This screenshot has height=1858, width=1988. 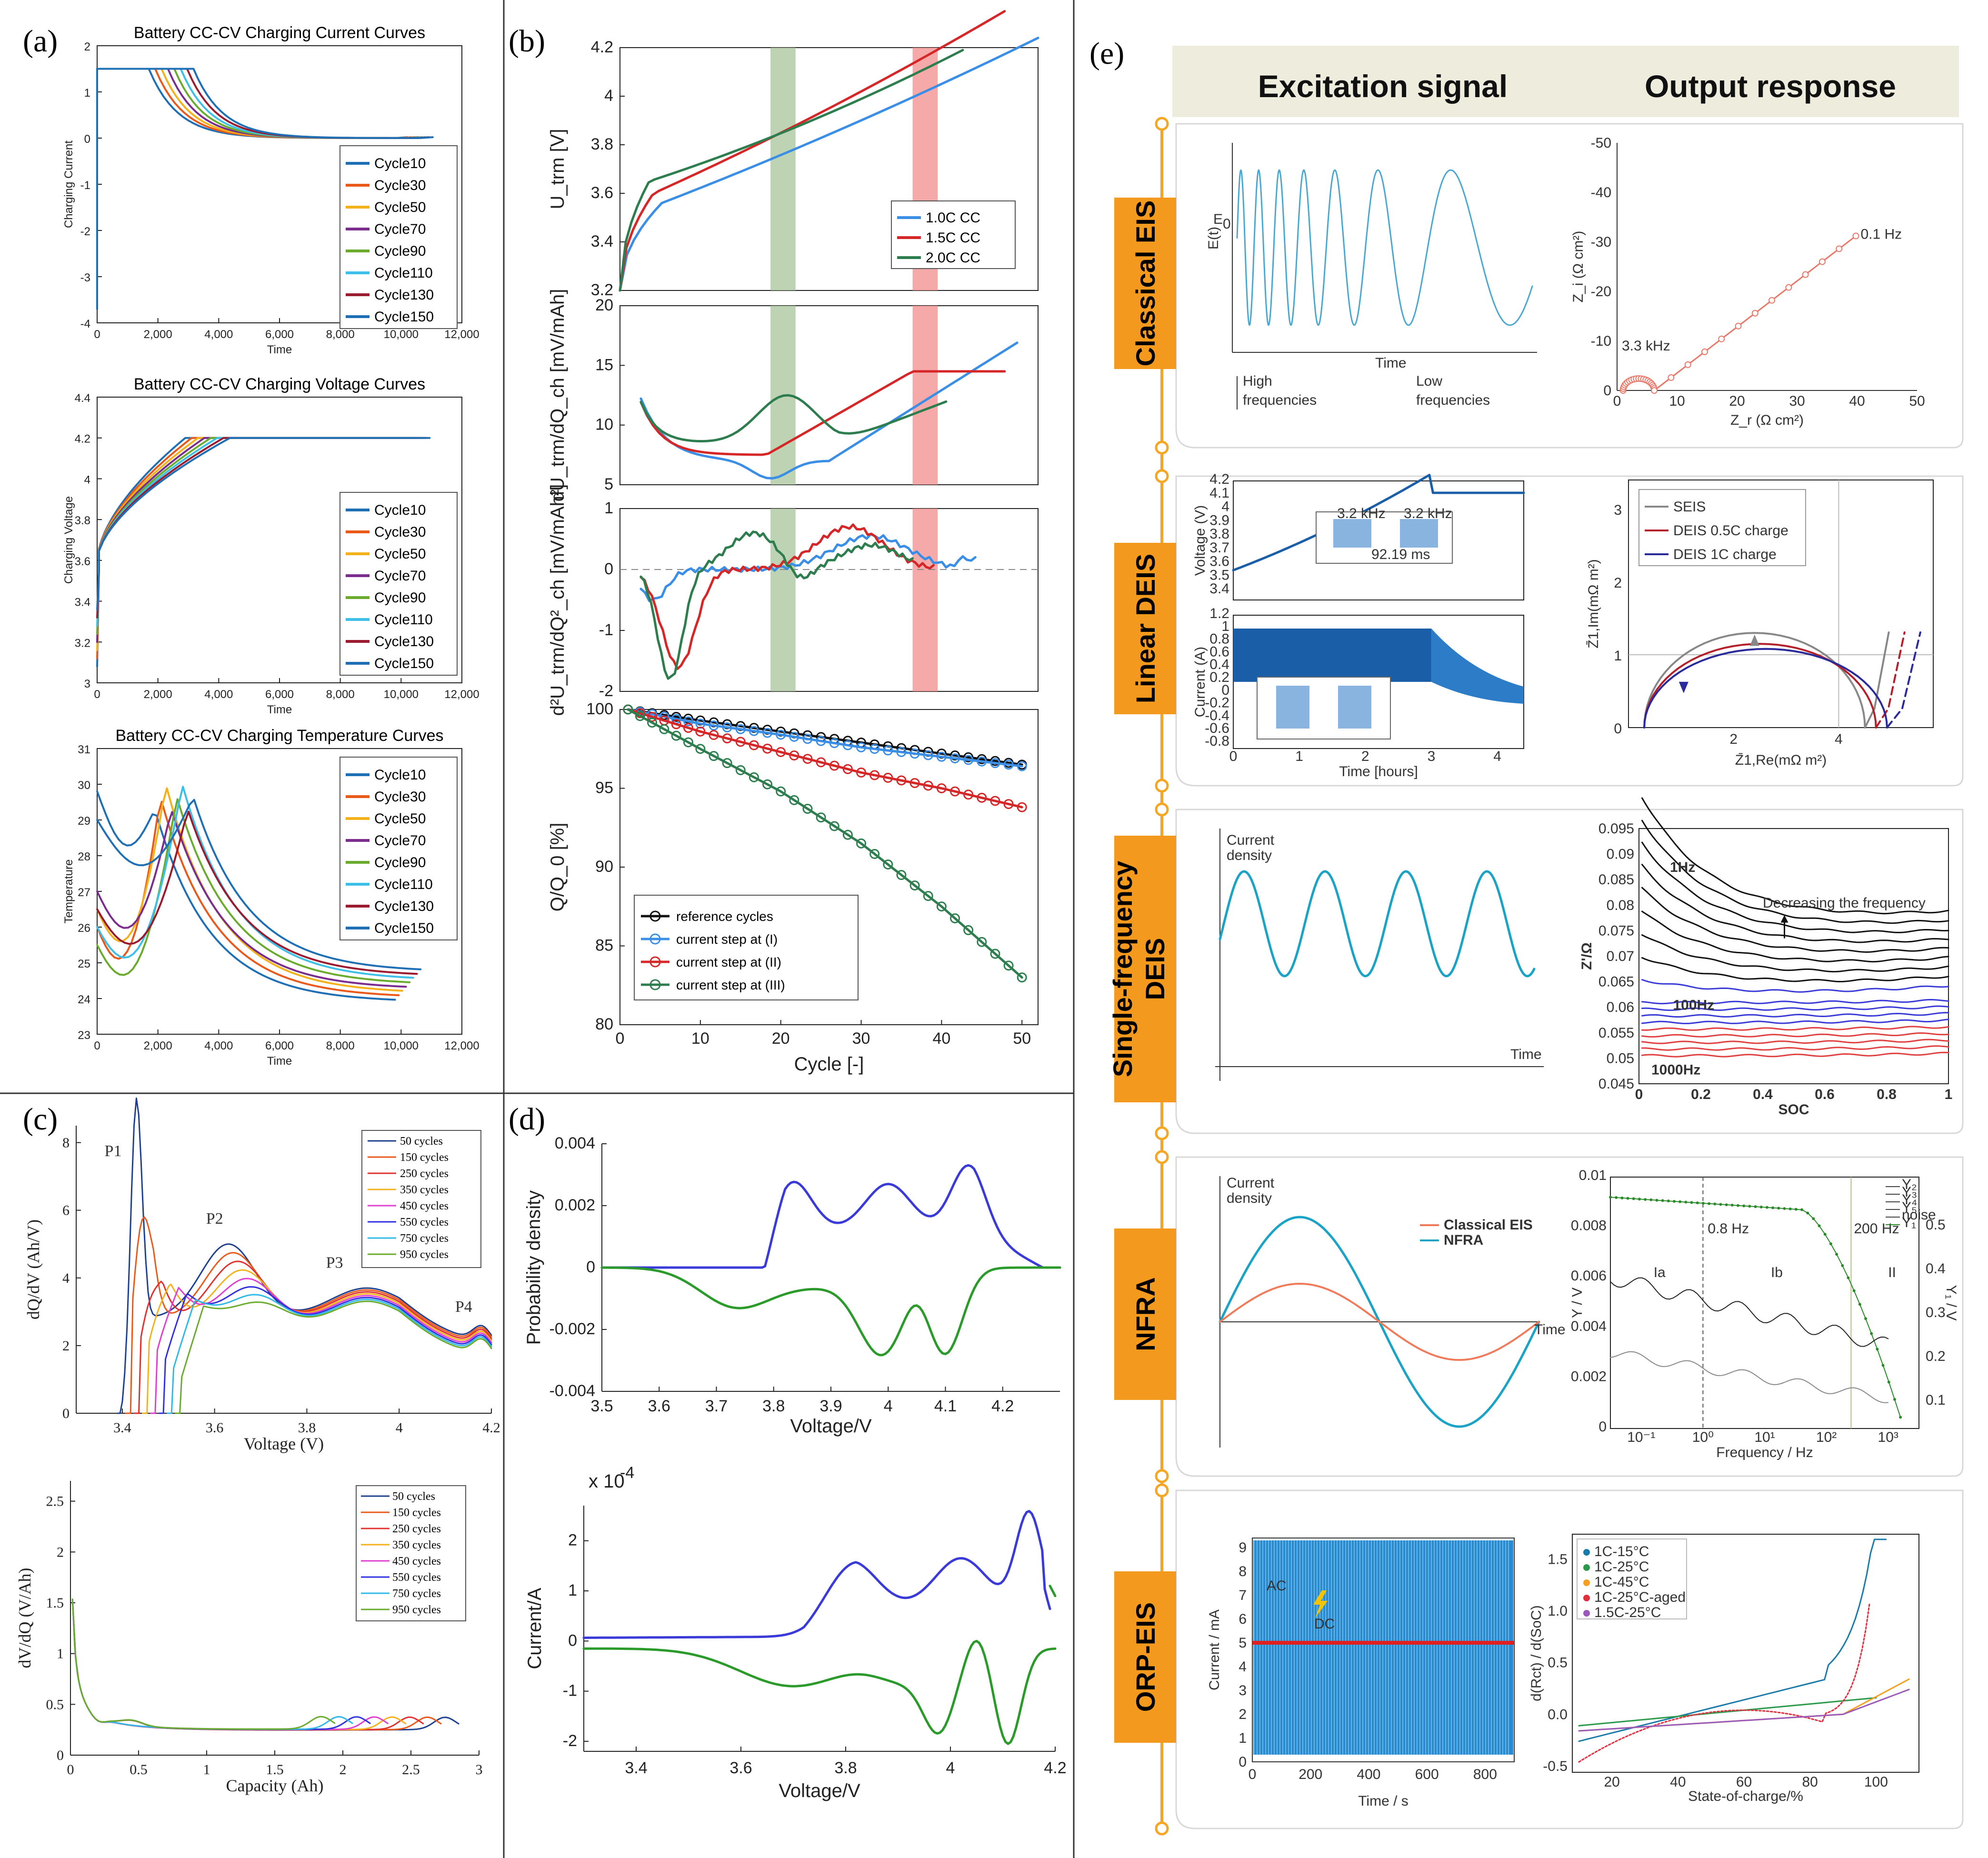 What do you see at coordinates (424, 1238) in the screenshot?
I see `legend-label: 750 cycles` at bounding box center [424, 1238].